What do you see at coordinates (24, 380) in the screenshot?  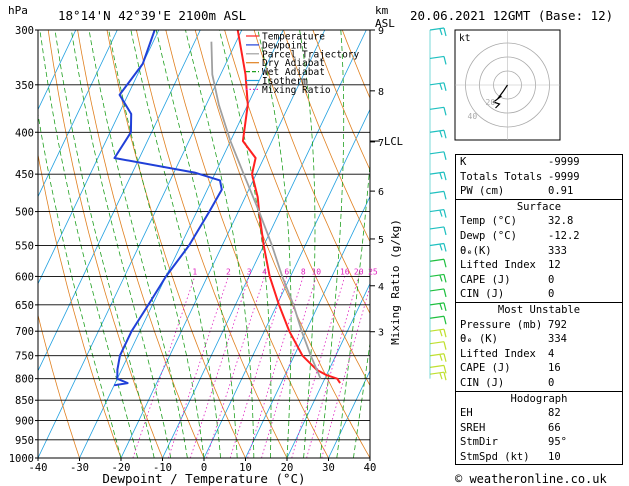 I see `pressure-tick-label: 800` at bounding box center [24, 380].